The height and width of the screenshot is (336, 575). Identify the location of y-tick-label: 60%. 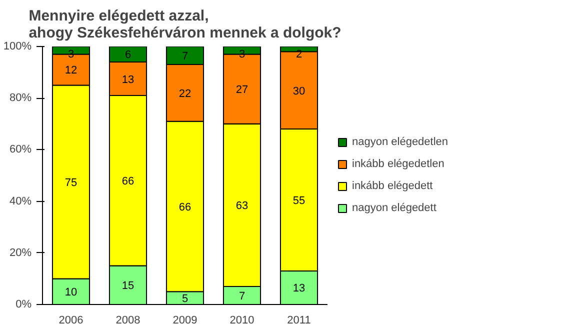
(20, 150).